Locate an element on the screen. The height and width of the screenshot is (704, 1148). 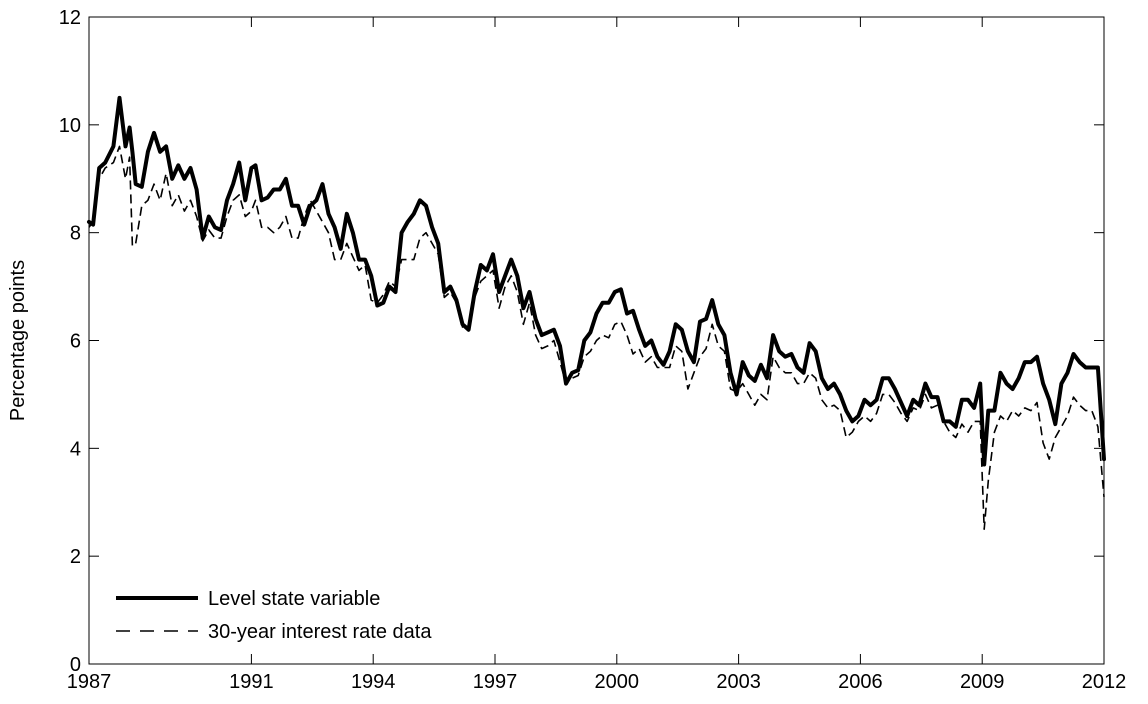
y-tick-label: 8 is located at coordinates (75, 234).